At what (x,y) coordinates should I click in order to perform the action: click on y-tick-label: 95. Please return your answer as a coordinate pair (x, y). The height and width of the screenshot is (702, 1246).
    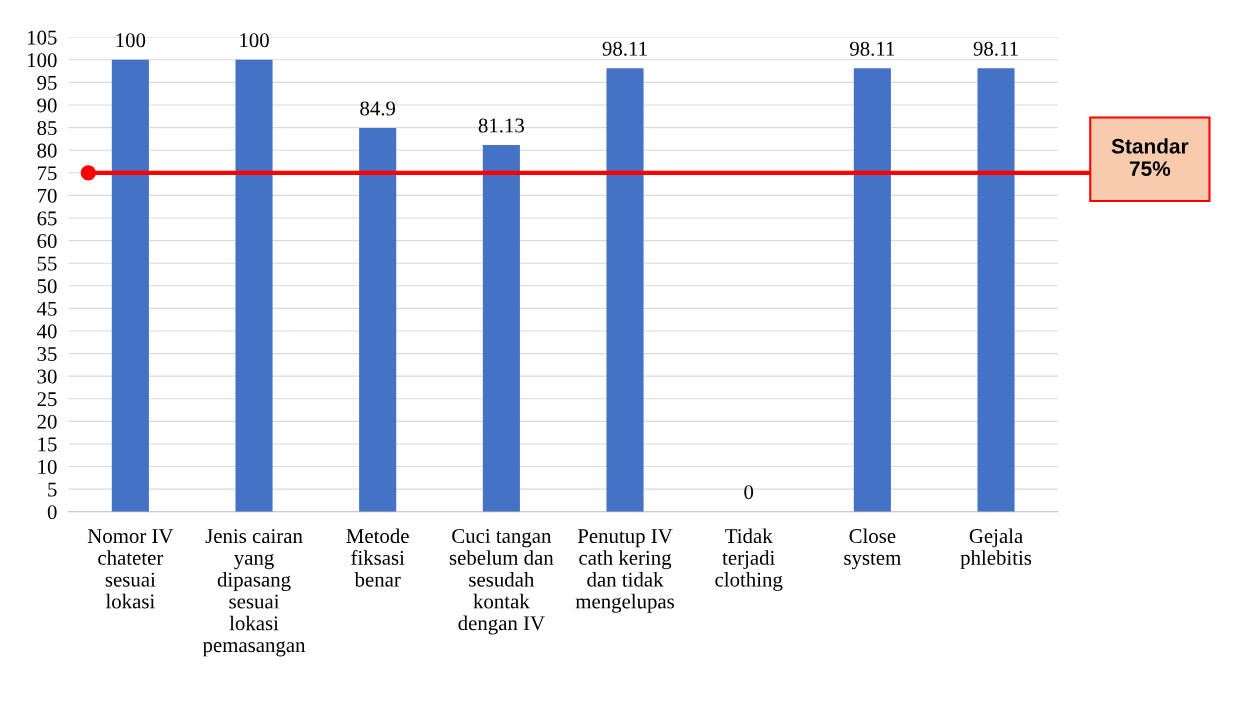
    Looking at the image, I should click on (47, 82).